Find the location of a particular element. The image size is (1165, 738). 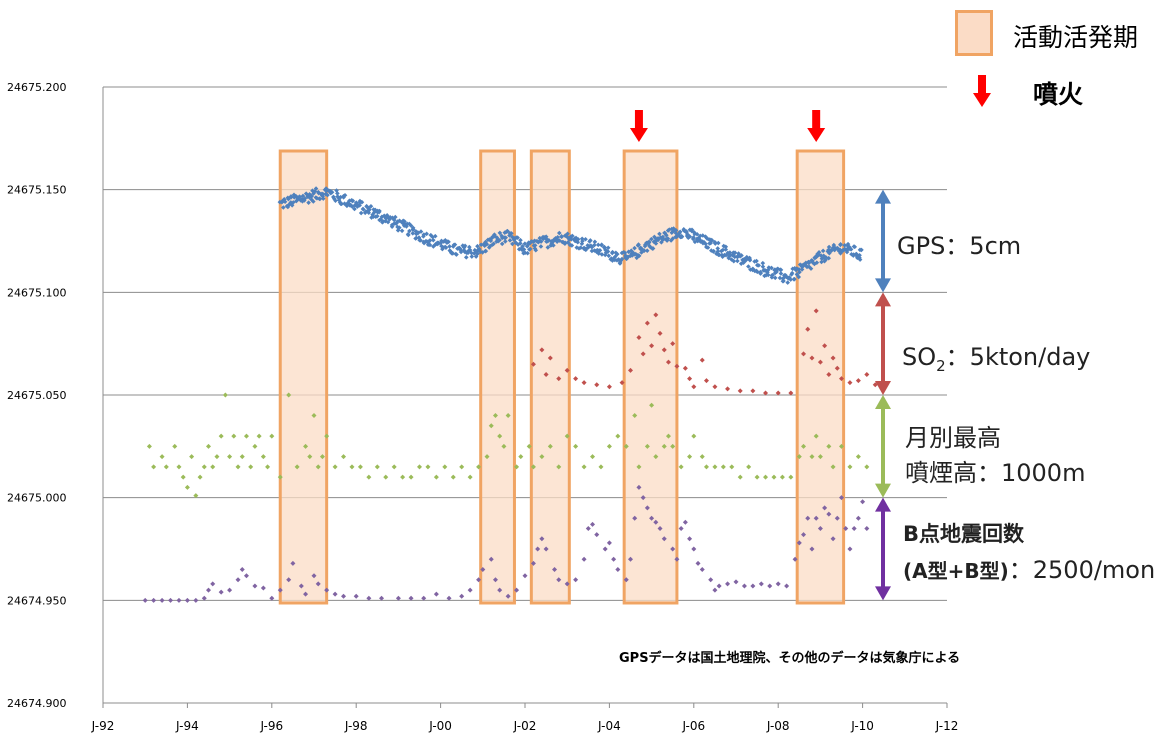

plume-scale-label-2: 噴煙高：1000m is located at coordinates (995, 473).